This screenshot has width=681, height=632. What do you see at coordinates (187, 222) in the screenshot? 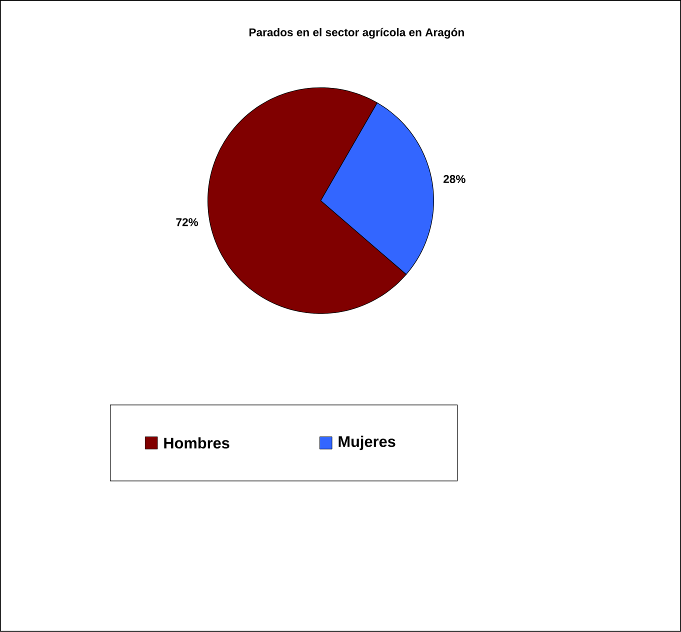
I see `data-label: 72%` at bounding box center [187, 222].